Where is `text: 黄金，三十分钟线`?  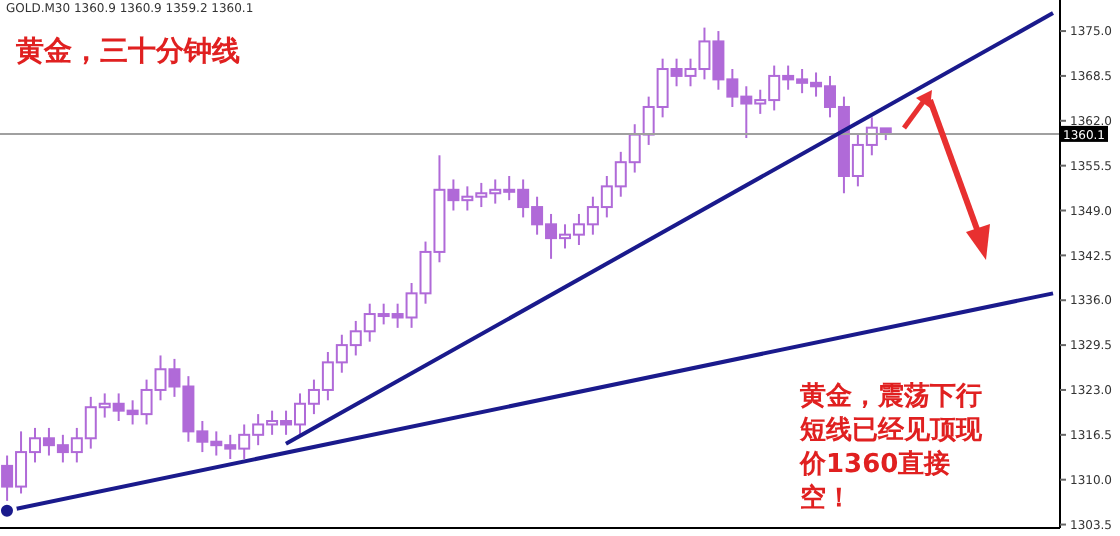 text: 黄金，三十分钟线 is located at coordinates (128, 52).